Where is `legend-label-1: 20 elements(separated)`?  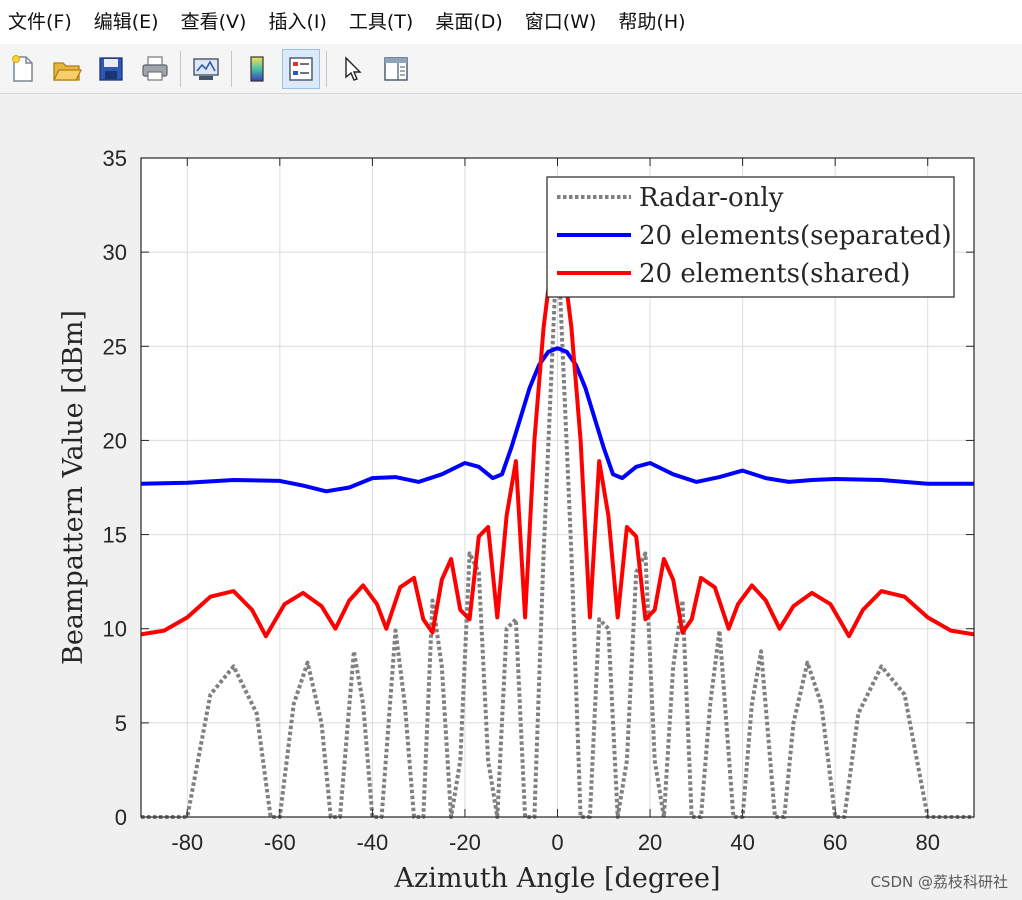 legend-label-1: 20 elements(separated) is located at coordinates (795, 236).